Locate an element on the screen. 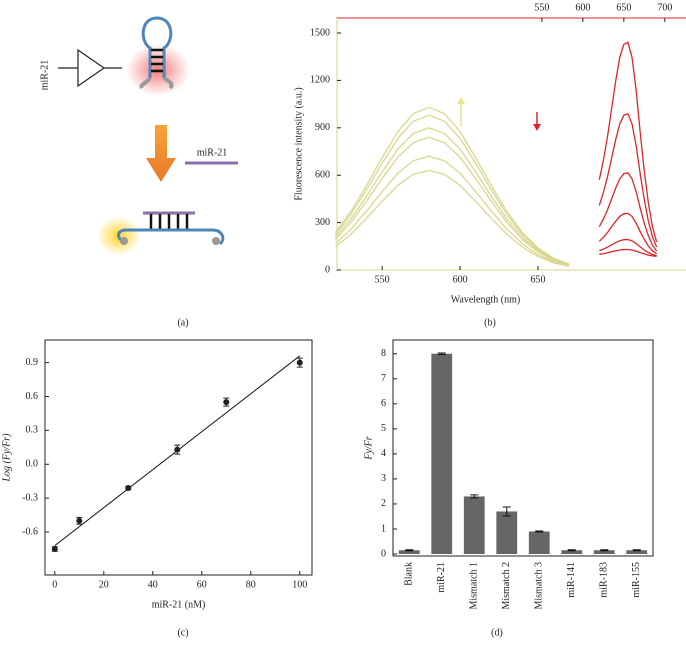 The image size is (686, 649). x-tick-label: Blank is located at coordinates (409, 574).